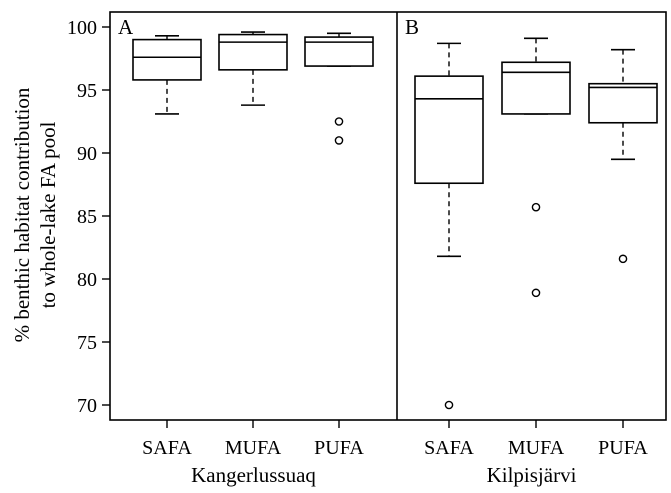  I want to click on y-tick-label: 70, so click(87, 406).